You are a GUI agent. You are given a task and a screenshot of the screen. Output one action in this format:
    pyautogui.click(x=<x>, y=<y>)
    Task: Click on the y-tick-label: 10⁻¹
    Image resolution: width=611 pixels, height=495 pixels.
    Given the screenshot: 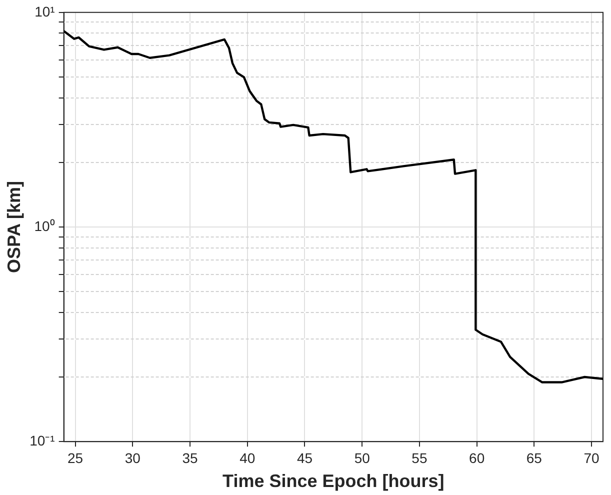 What is the action you would take?
    pyautogui.click(x=43, y=440)
    